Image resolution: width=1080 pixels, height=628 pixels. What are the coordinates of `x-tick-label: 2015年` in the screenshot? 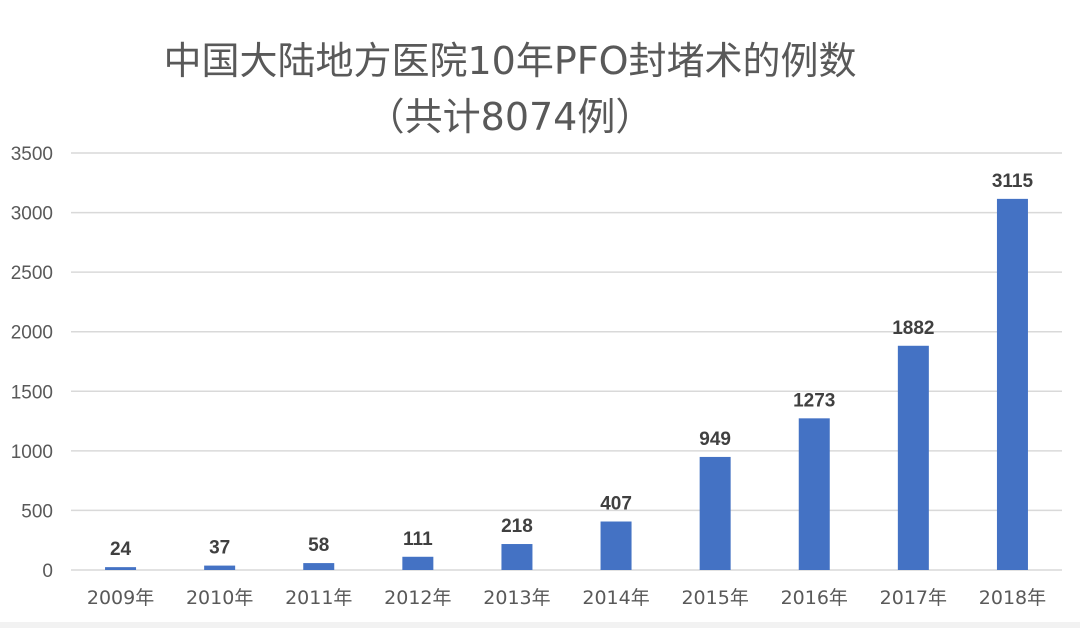 It's located at (714, 598).